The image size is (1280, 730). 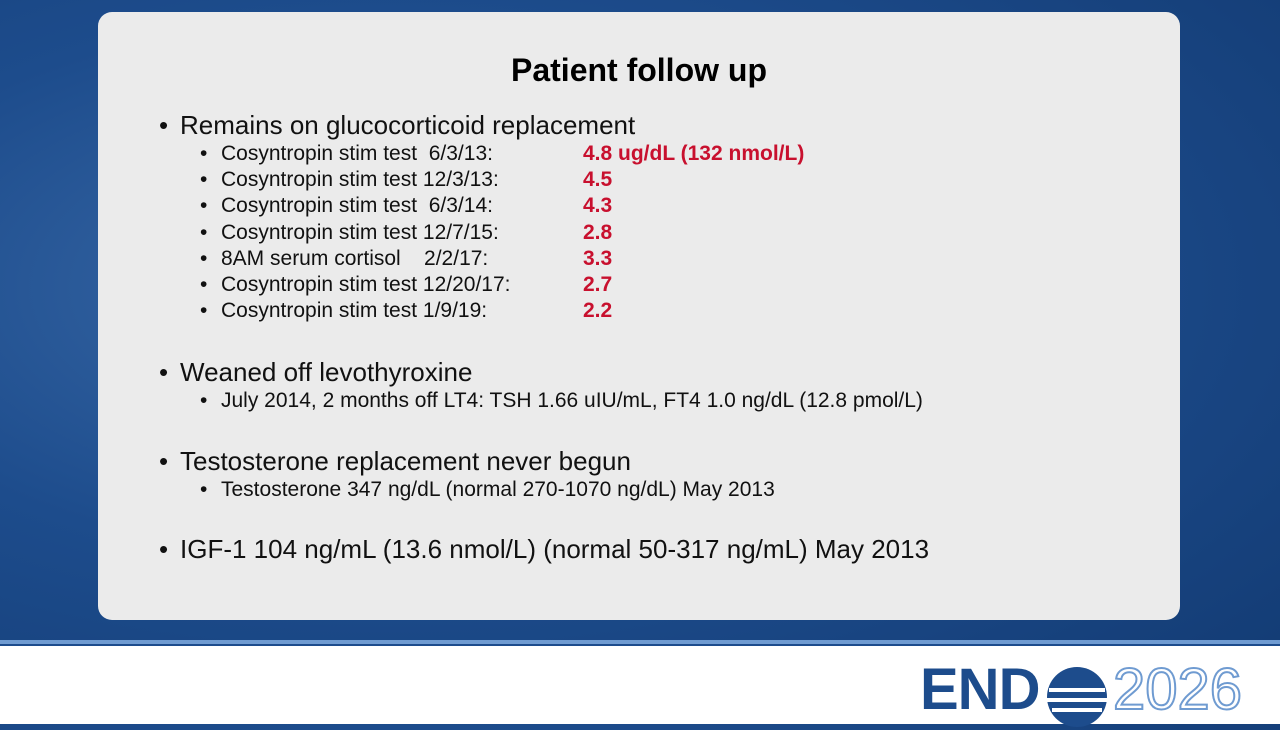 I want to click on sub-bullet: 8AM serum cortisol 2/2/17:, so click(x=344, y=259).